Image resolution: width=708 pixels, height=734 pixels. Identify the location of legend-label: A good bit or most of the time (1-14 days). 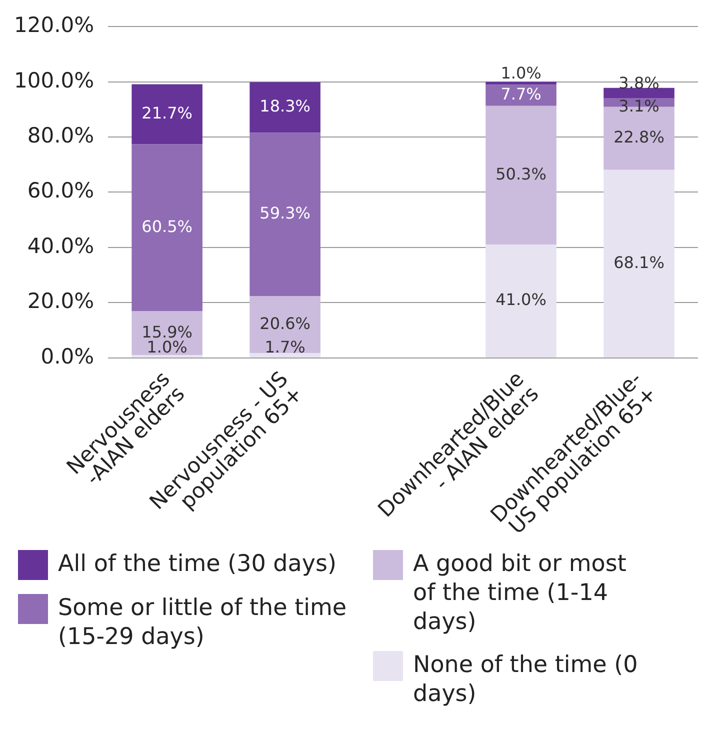
(520, 593).